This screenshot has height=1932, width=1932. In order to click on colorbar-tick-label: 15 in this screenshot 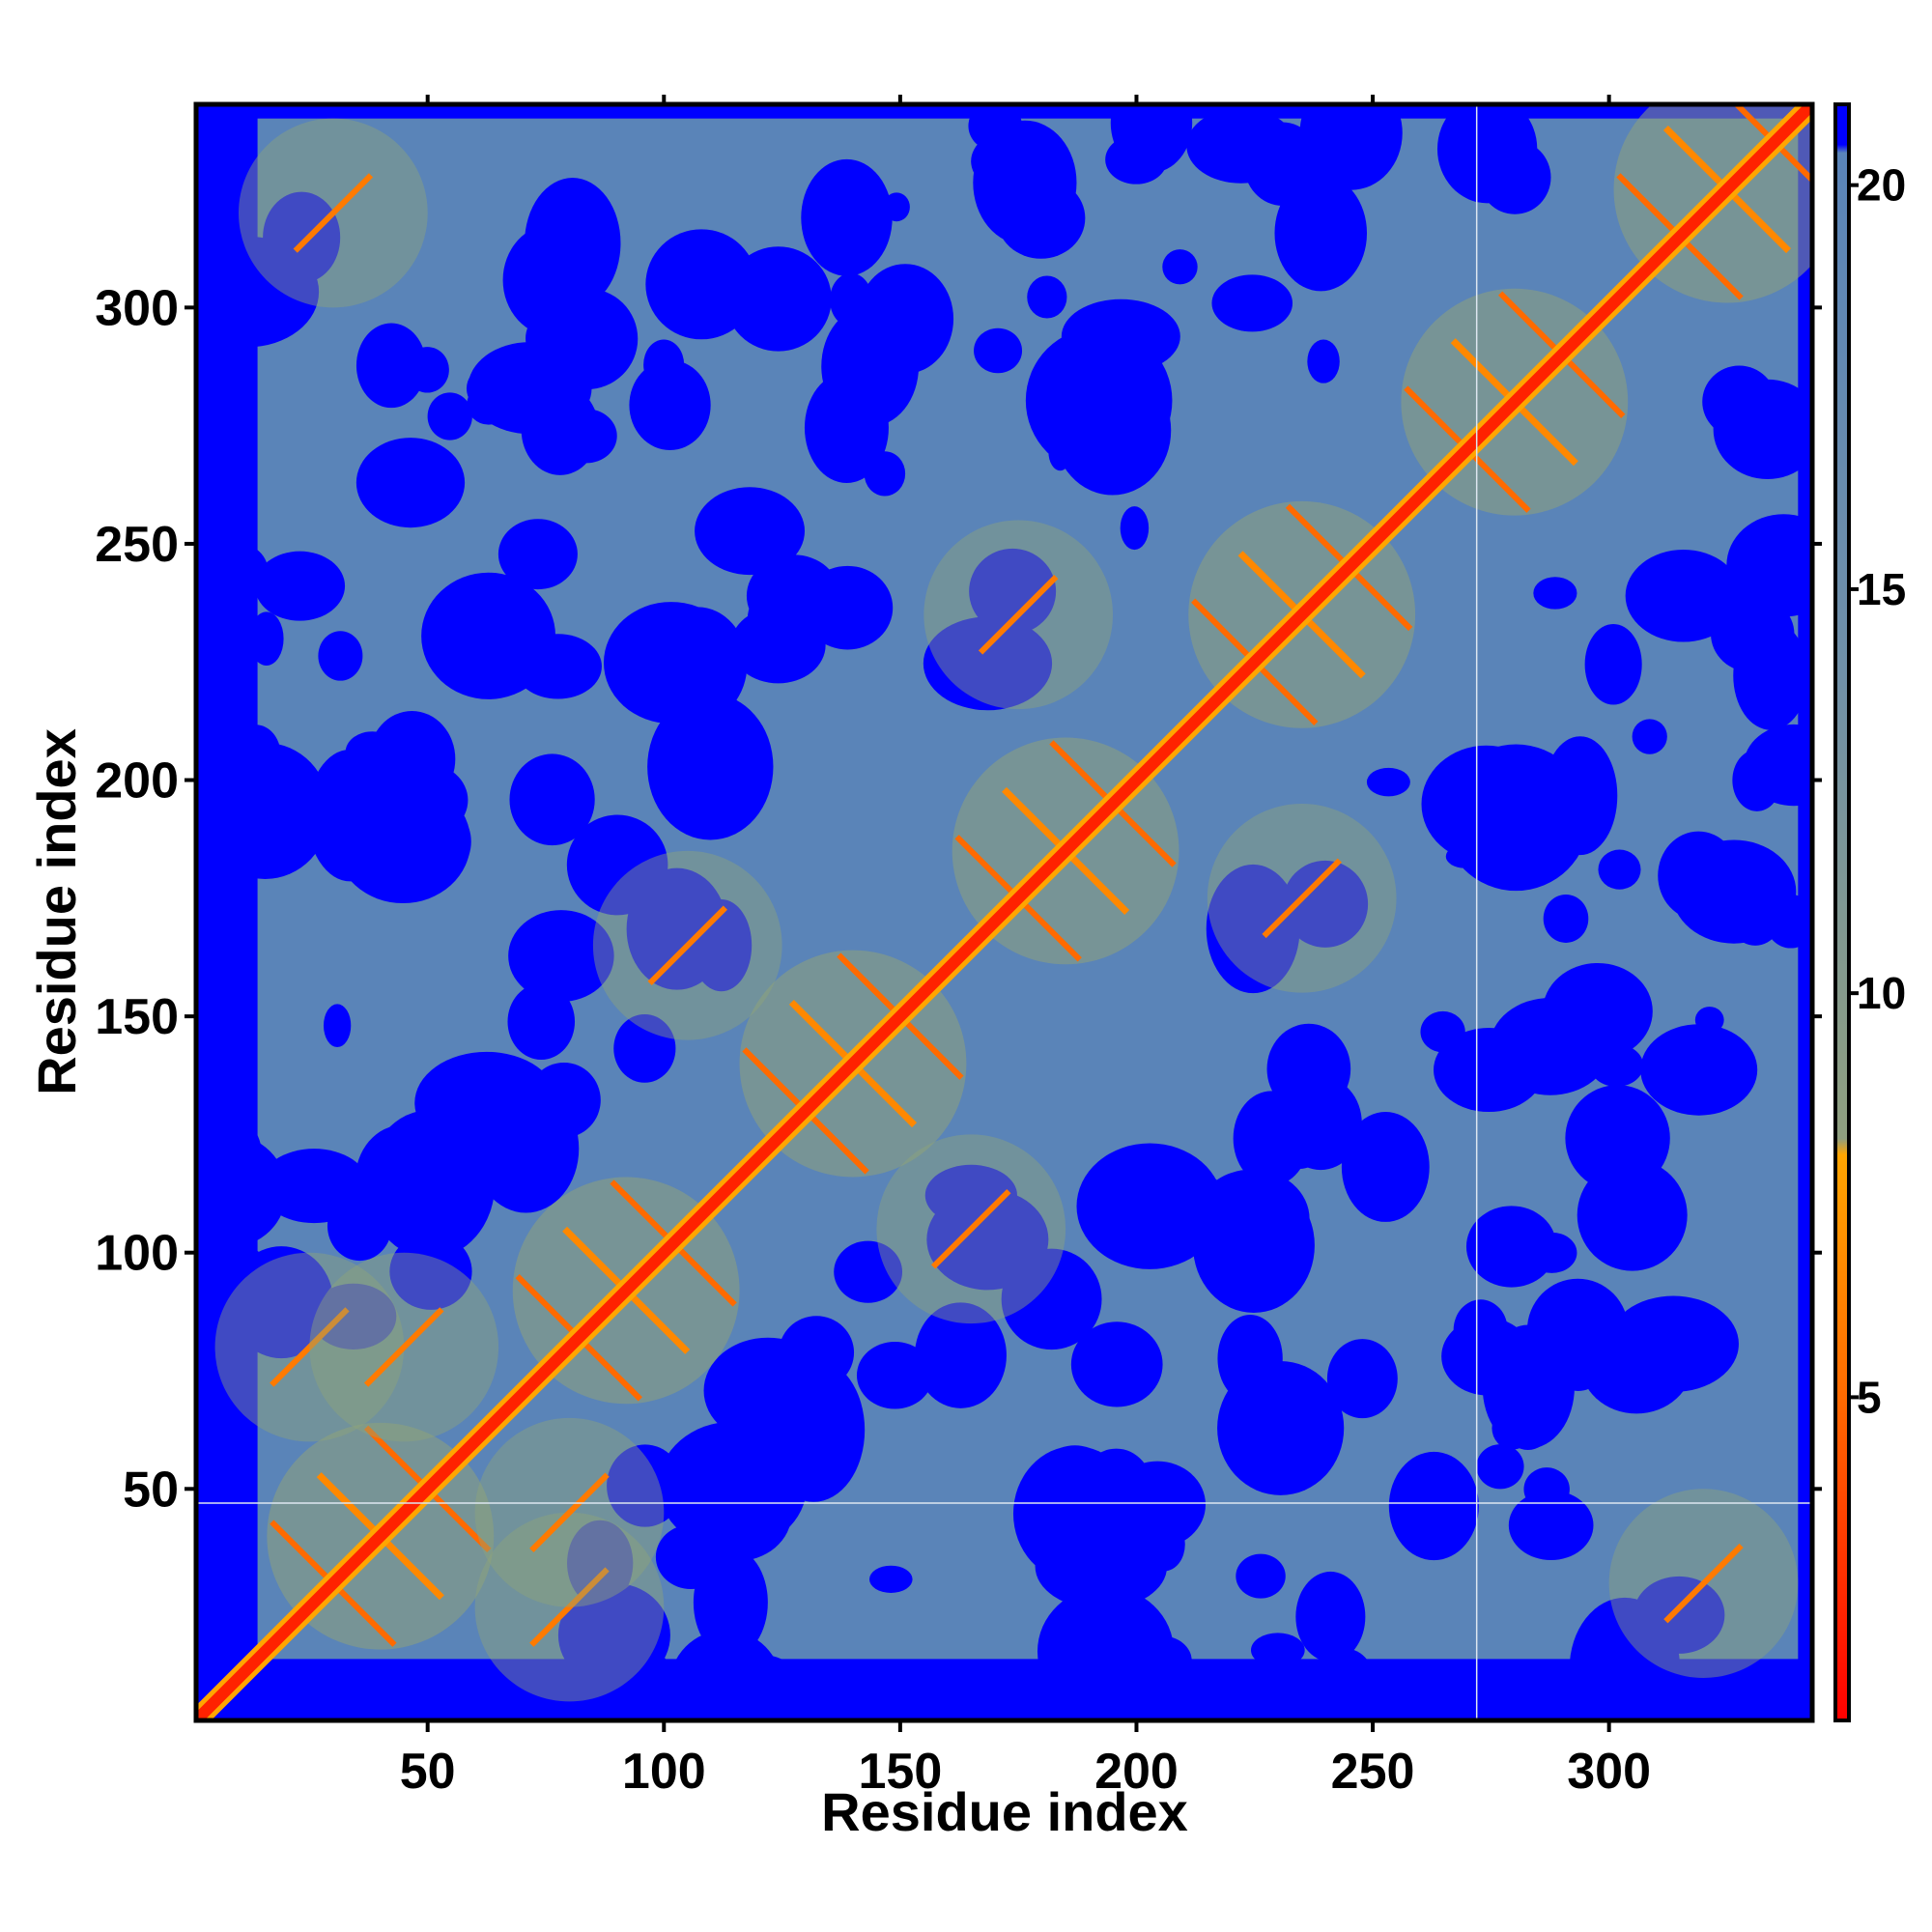, I will do `click(1881, 589)`.